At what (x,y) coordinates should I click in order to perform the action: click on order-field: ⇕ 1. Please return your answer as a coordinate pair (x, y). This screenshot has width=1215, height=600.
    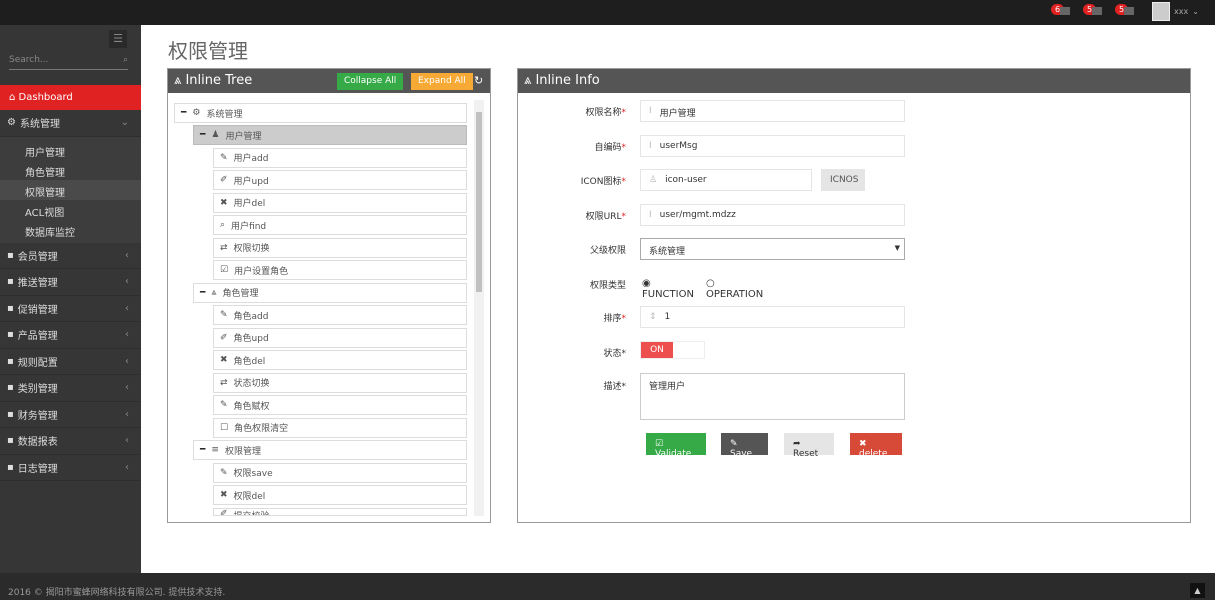
    Looking at the image, I should click on (772, 317).